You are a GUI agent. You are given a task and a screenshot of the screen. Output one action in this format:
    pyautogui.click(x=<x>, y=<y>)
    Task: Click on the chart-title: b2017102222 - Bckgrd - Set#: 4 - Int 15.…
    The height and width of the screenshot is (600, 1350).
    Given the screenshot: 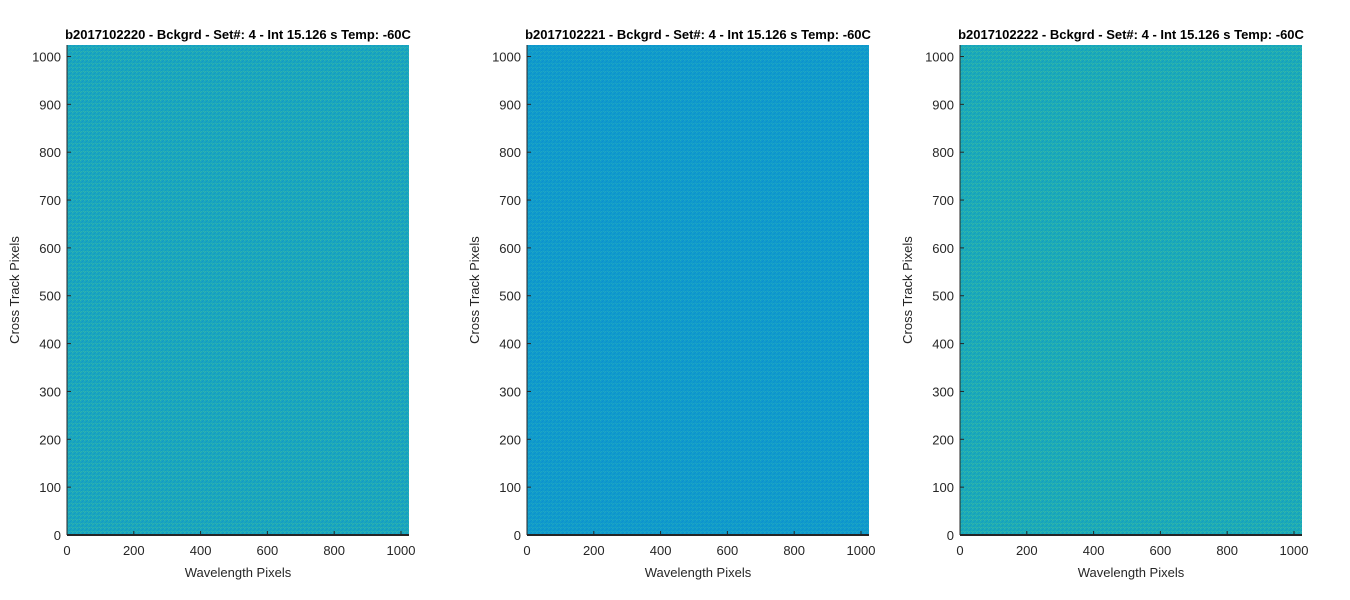 What is the action you would take?
    pyautogui.click(x=1131, y=34)
    